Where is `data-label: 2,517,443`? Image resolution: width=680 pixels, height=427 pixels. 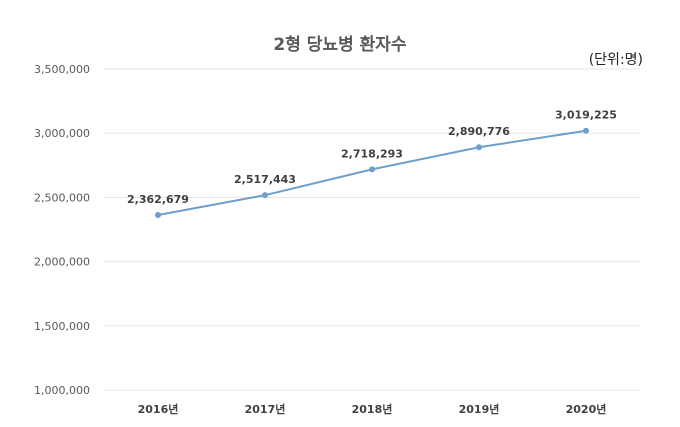 data-label: 2,517,443 is located at coordinates (265, 179).